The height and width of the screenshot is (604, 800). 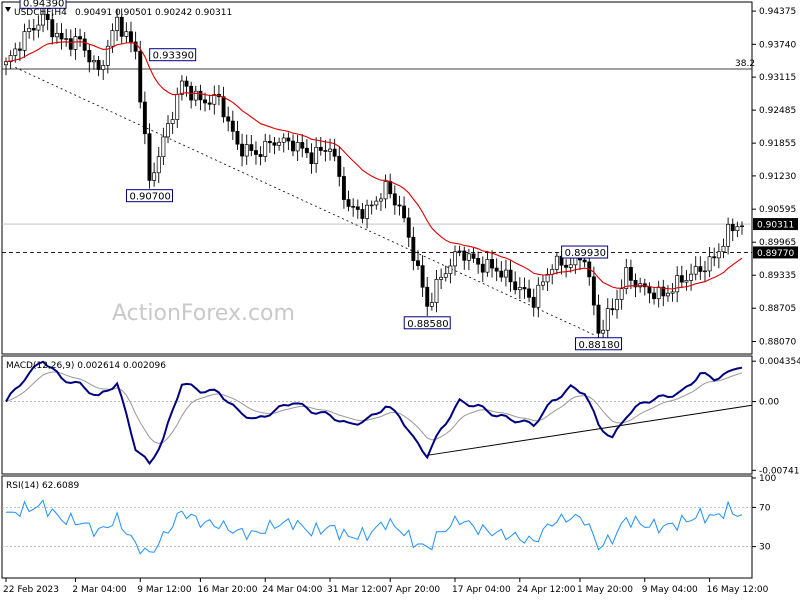 I want to click on ohlc-open: 0.90491, so click(x=93, y=13).